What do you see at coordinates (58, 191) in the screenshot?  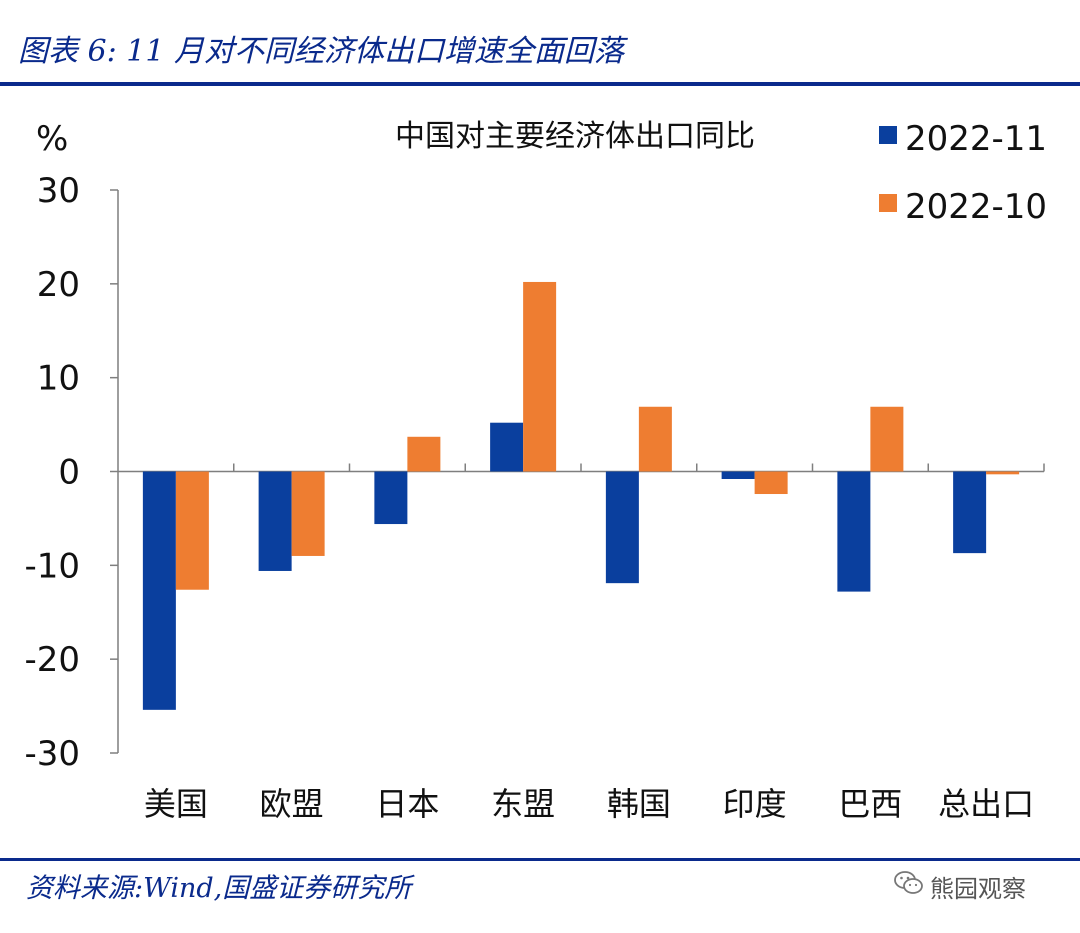 I see `y-tick-label: 30` at bounding box center [58, 191].